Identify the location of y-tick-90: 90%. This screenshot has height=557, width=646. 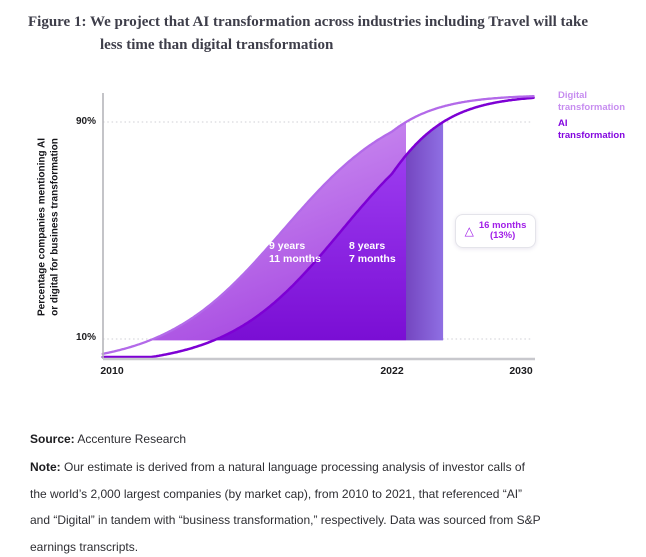
(85, 121).